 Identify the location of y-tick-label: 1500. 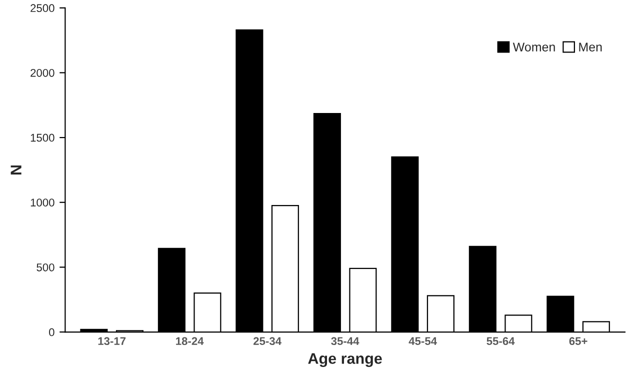
(42, 138).